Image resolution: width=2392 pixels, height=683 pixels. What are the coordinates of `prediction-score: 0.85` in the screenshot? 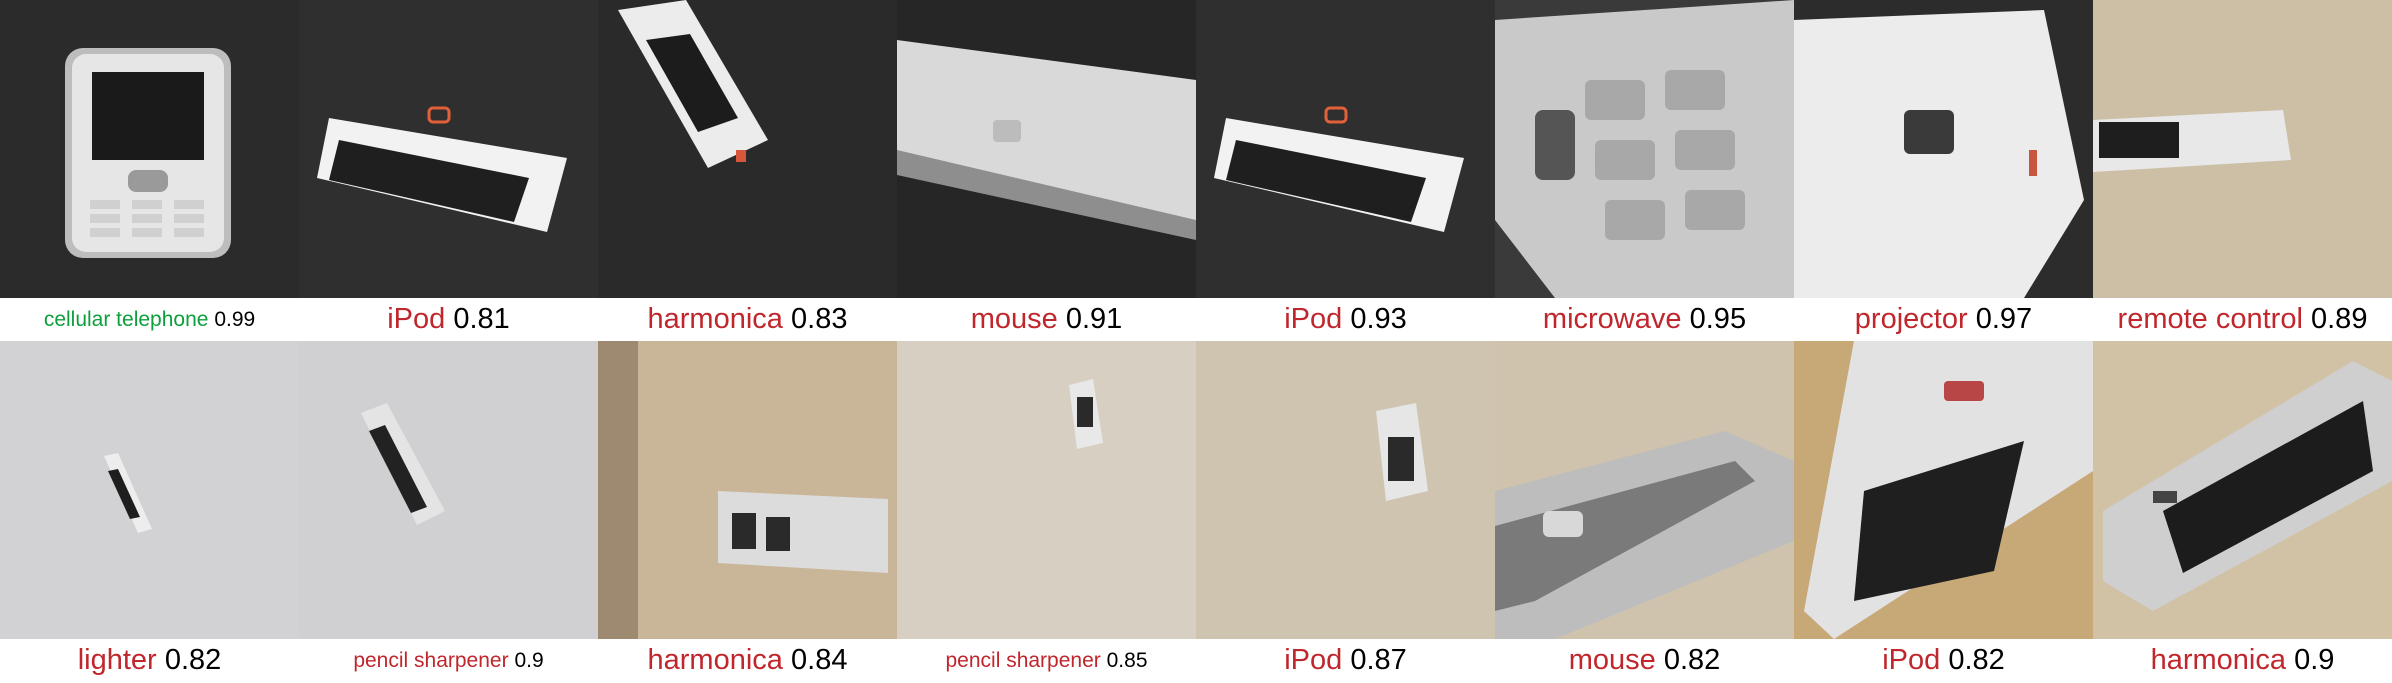 It's located at (1127, 660).